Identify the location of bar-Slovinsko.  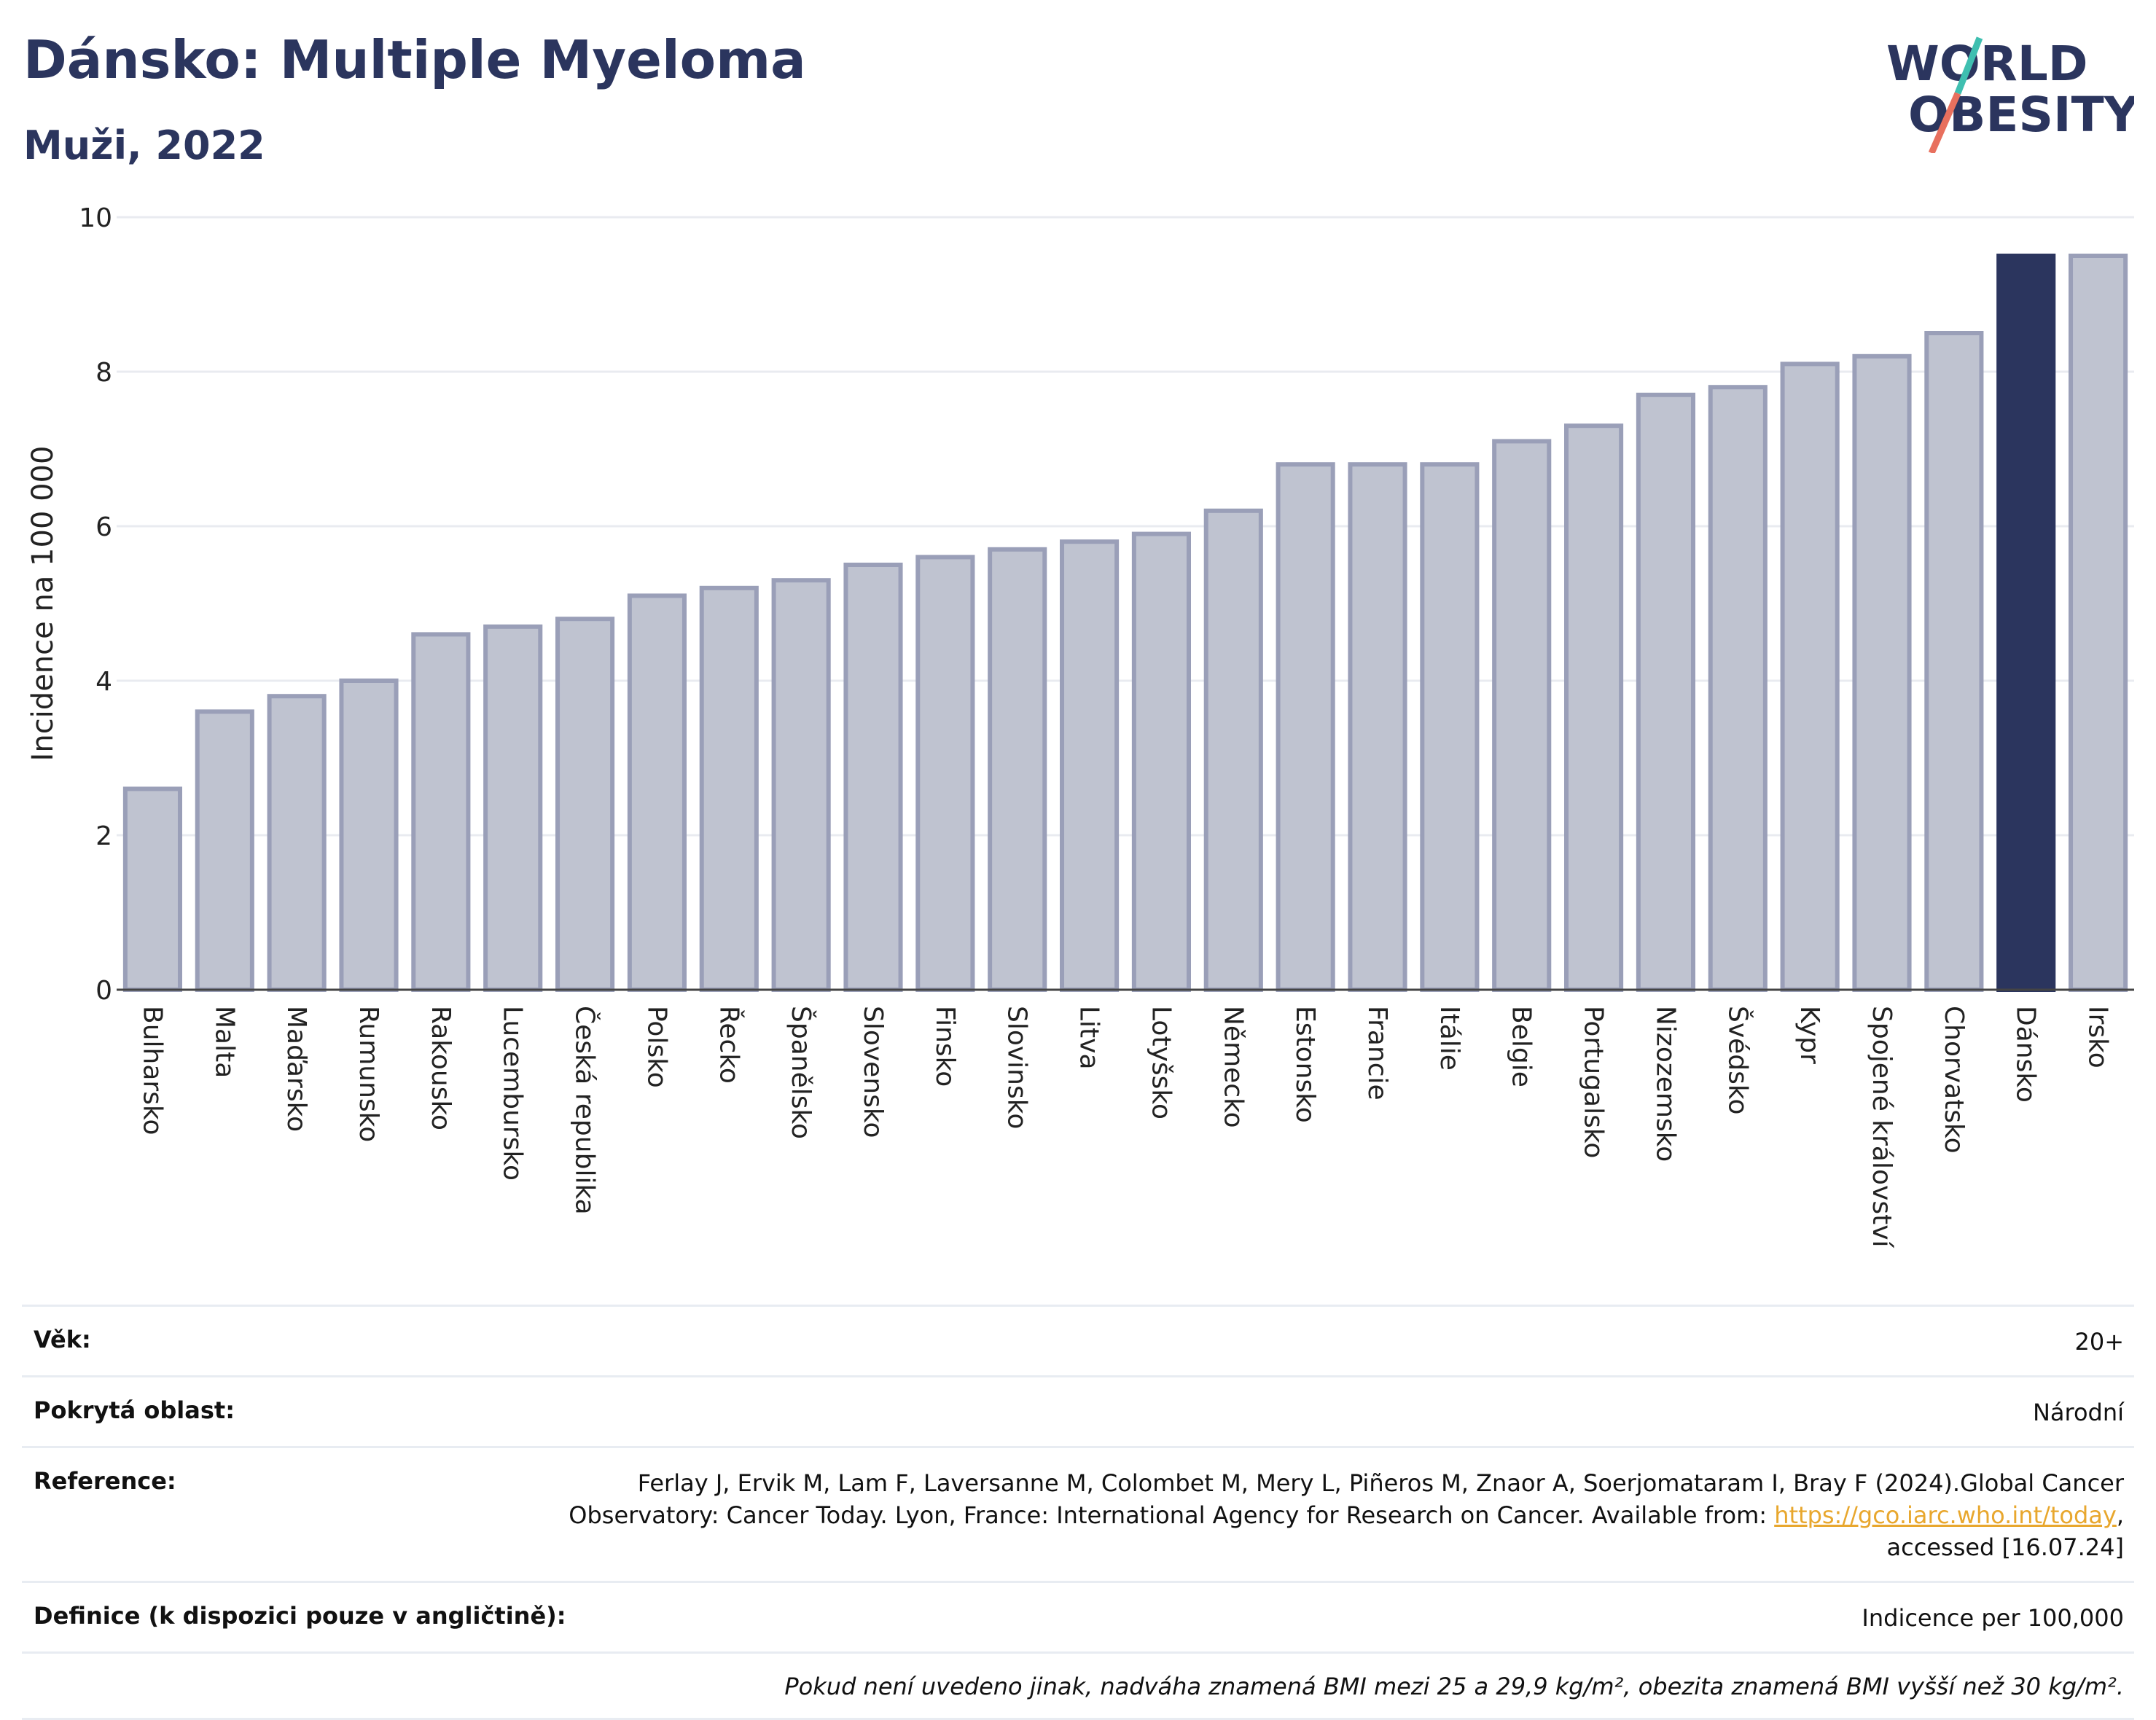
(1018, 769).